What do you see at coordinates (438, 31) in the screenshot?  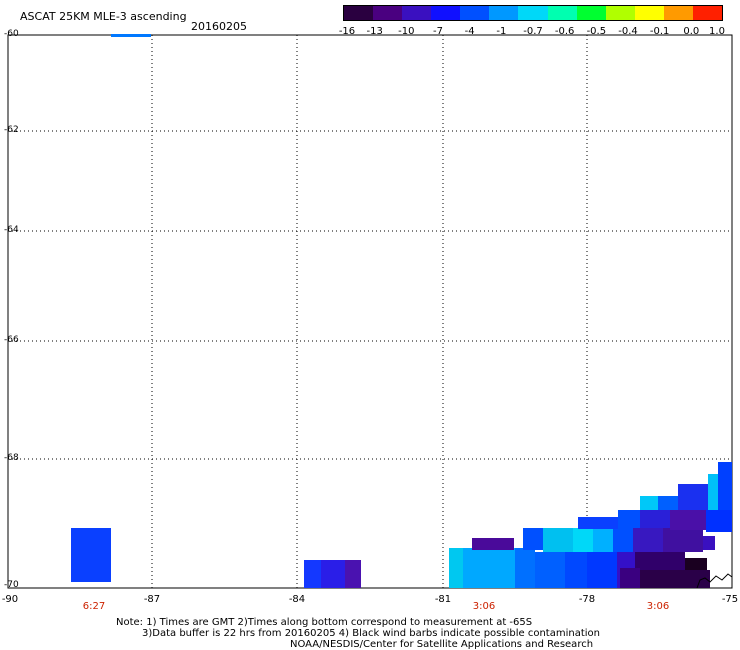 I see `colorbar-label: -7` at bounding box center [438, 31].